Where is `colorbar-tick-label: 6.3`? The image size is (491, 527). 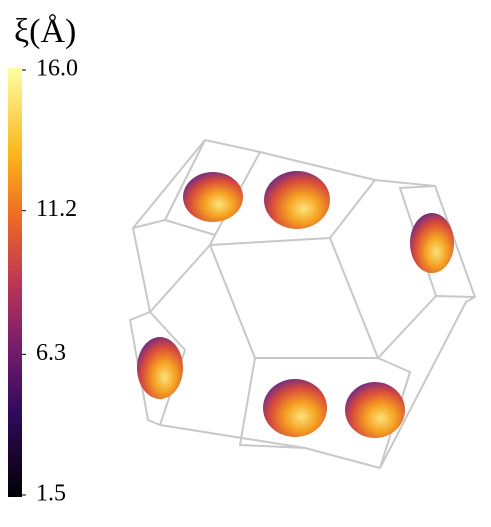
colorbar-tick-label: 6.3 is located at coordinates (51, 353).